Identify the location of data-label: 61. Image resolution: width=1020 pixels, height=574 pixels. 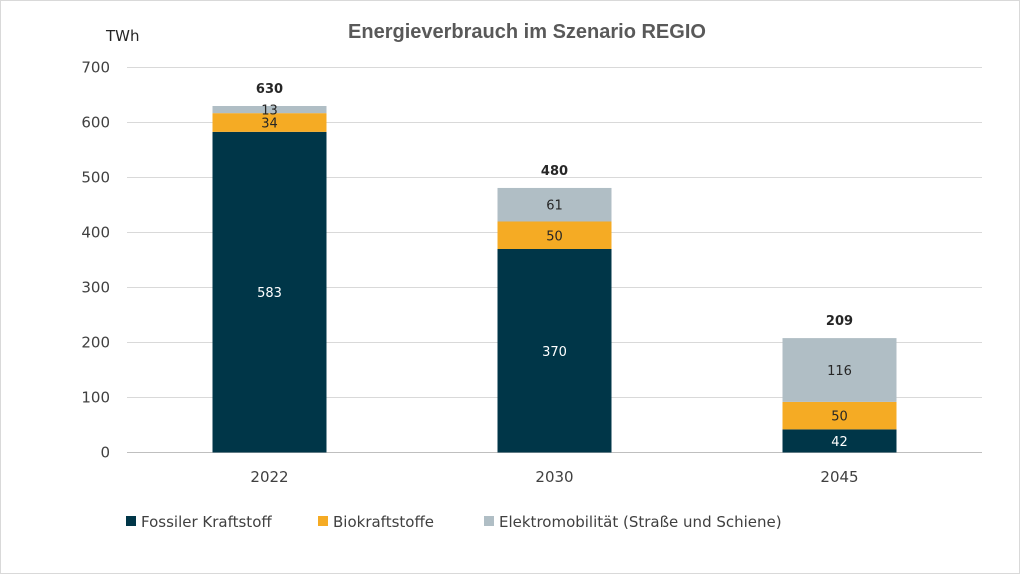
(554, 206).